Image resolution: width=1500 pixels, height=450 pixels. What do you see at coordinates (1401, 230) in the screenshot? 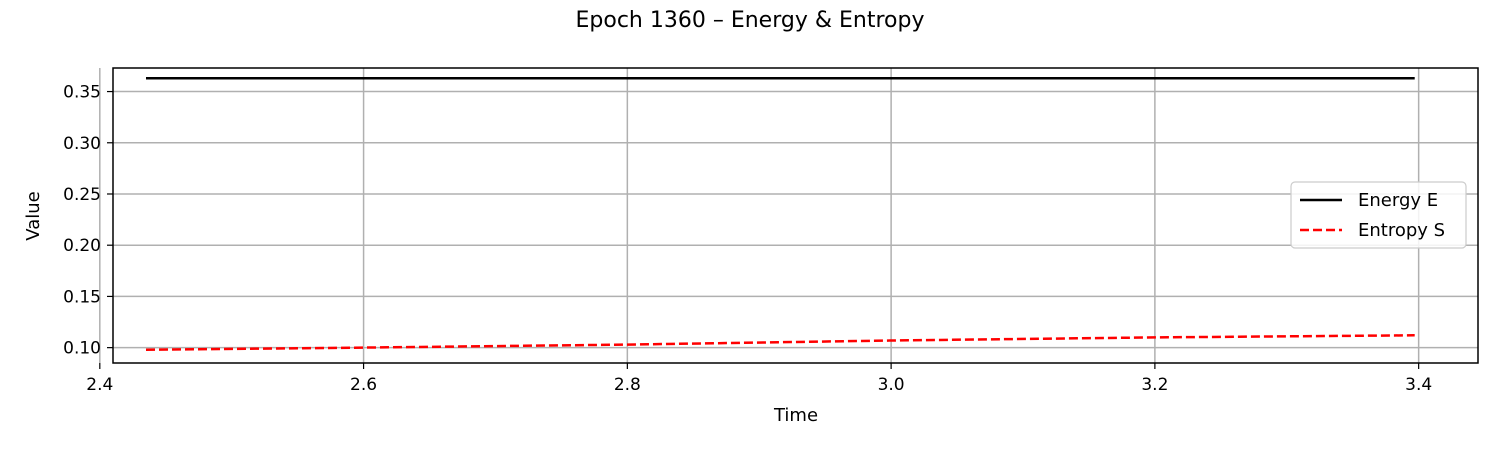
I see `legend-label-entropy: Entropy S` at bounding box center [1401, 230].